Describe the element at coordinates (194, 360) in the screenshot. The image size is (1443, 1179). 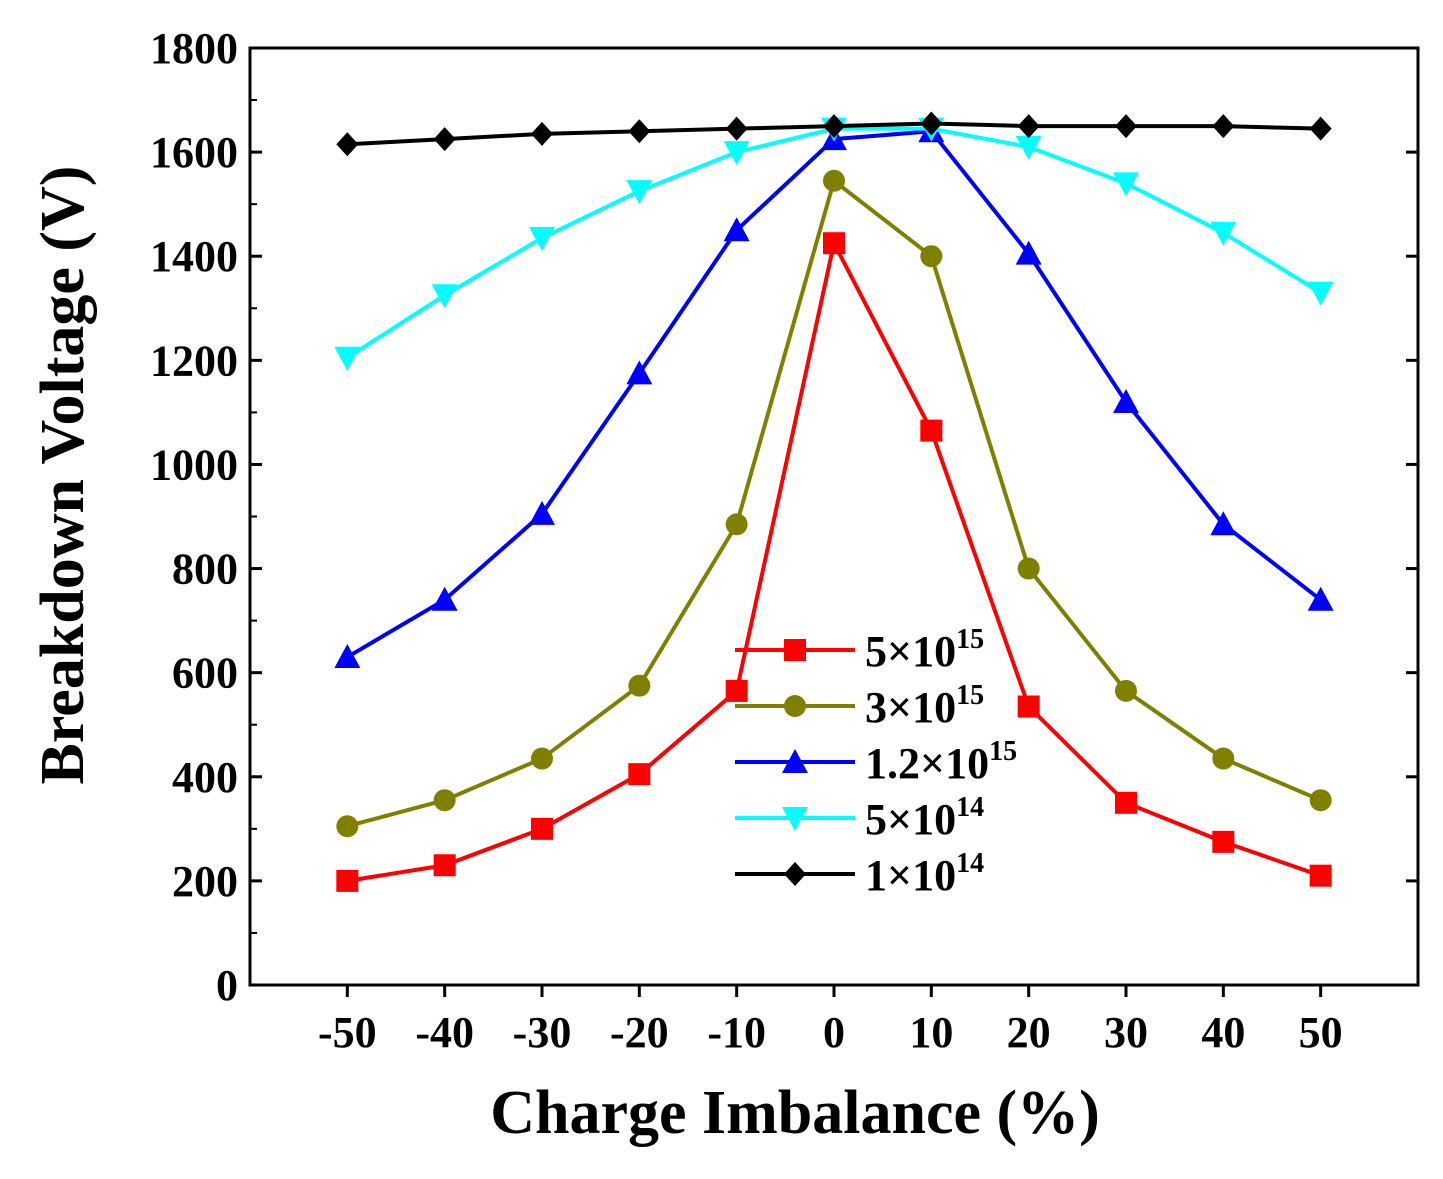
I see `y-tick-label: 1200` at that location.